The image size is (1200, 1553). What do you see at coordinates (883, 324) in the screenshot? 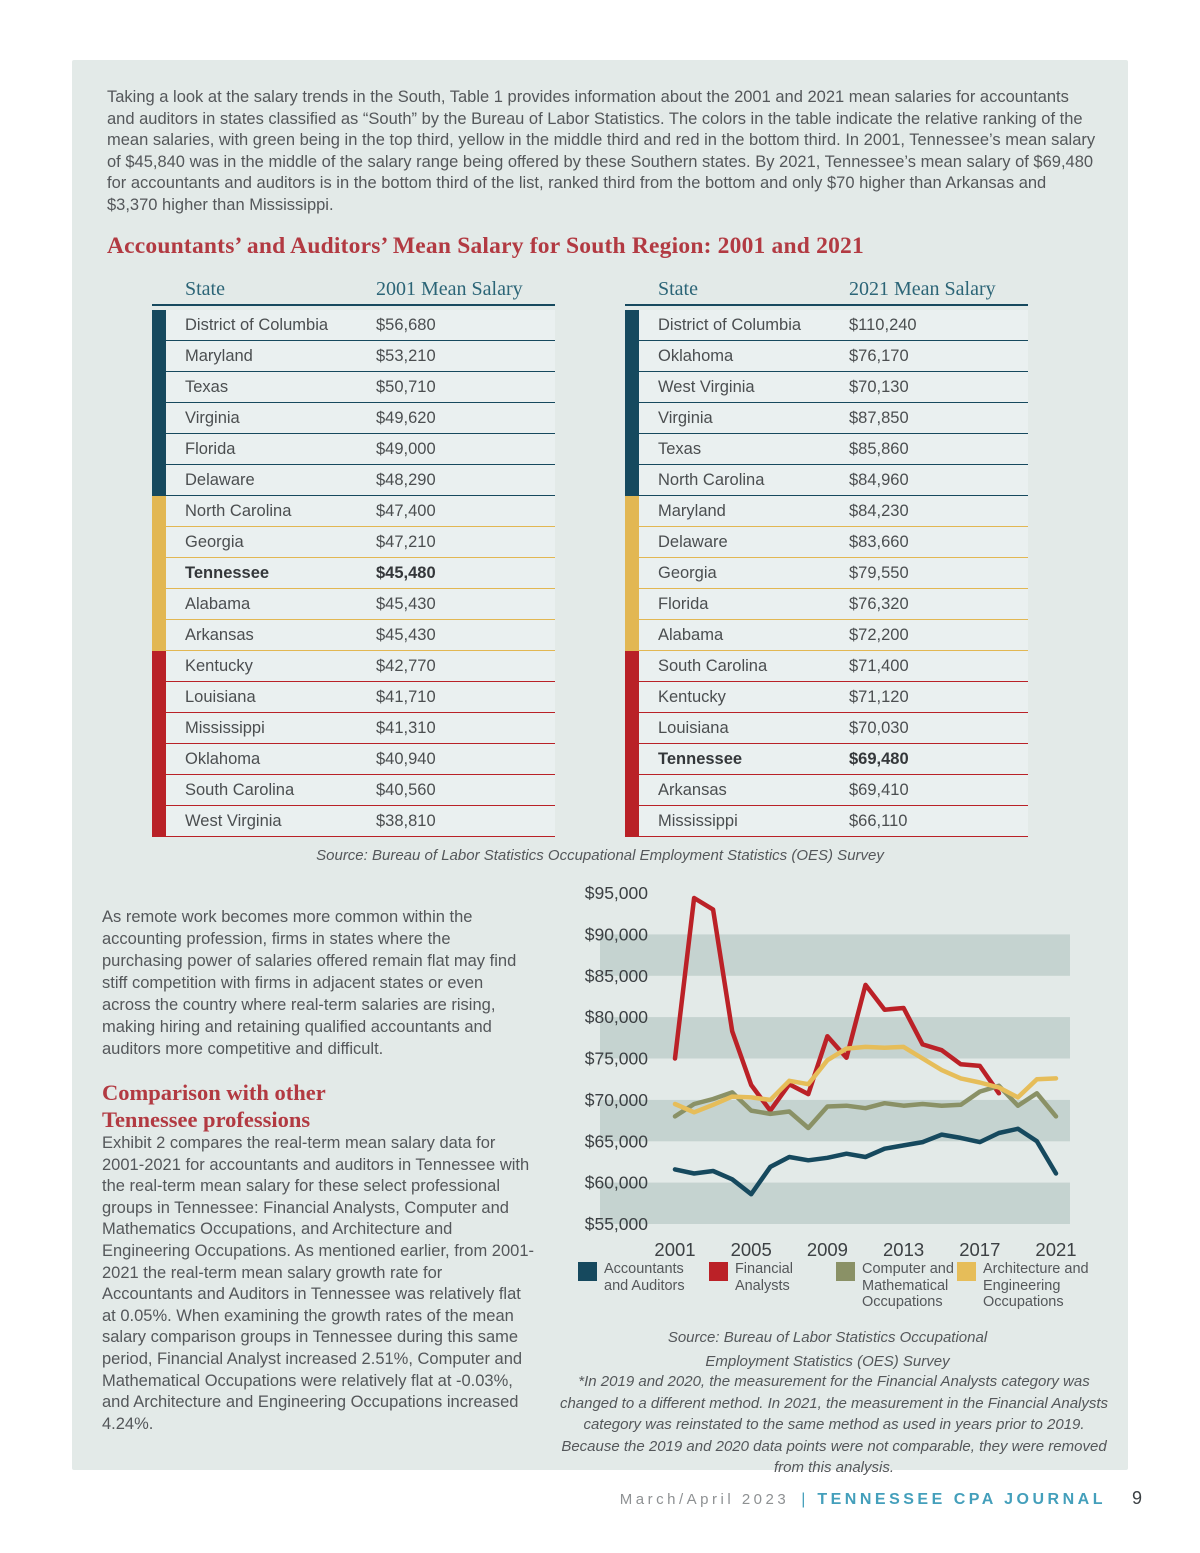
I see `mean-salary-value: $110,240` at bounding box center [883, 324].